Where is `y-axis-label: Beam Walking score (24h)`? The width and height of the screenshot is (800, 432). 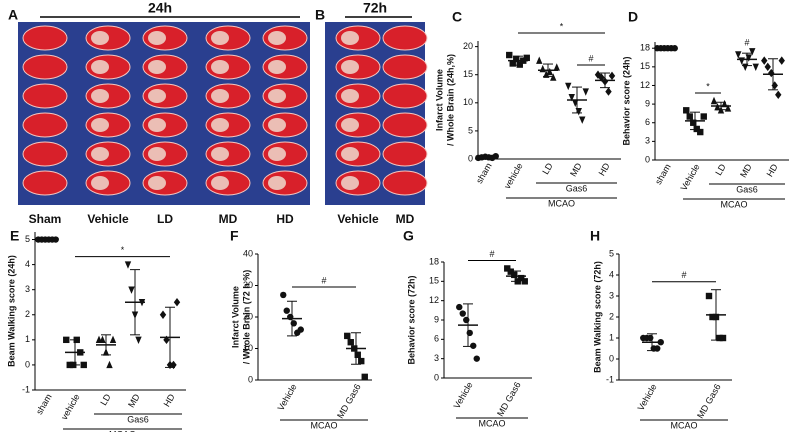 y-axis-label: Beam Walking score (24h) is located at coordinates (11, 311).